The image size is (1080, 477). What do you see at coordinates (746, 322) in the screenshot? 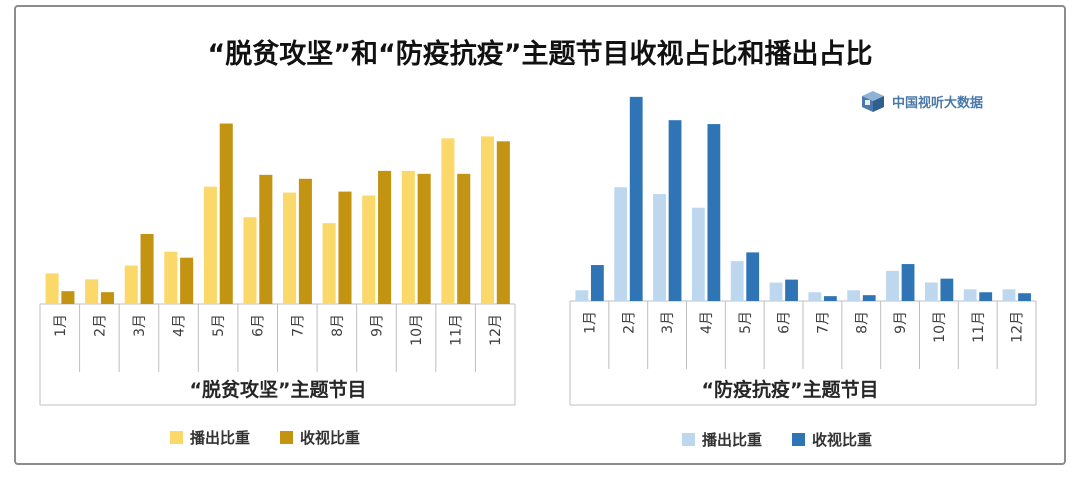
I see `epidemic-tick-label: 5月` at bounding box center [746, 322].